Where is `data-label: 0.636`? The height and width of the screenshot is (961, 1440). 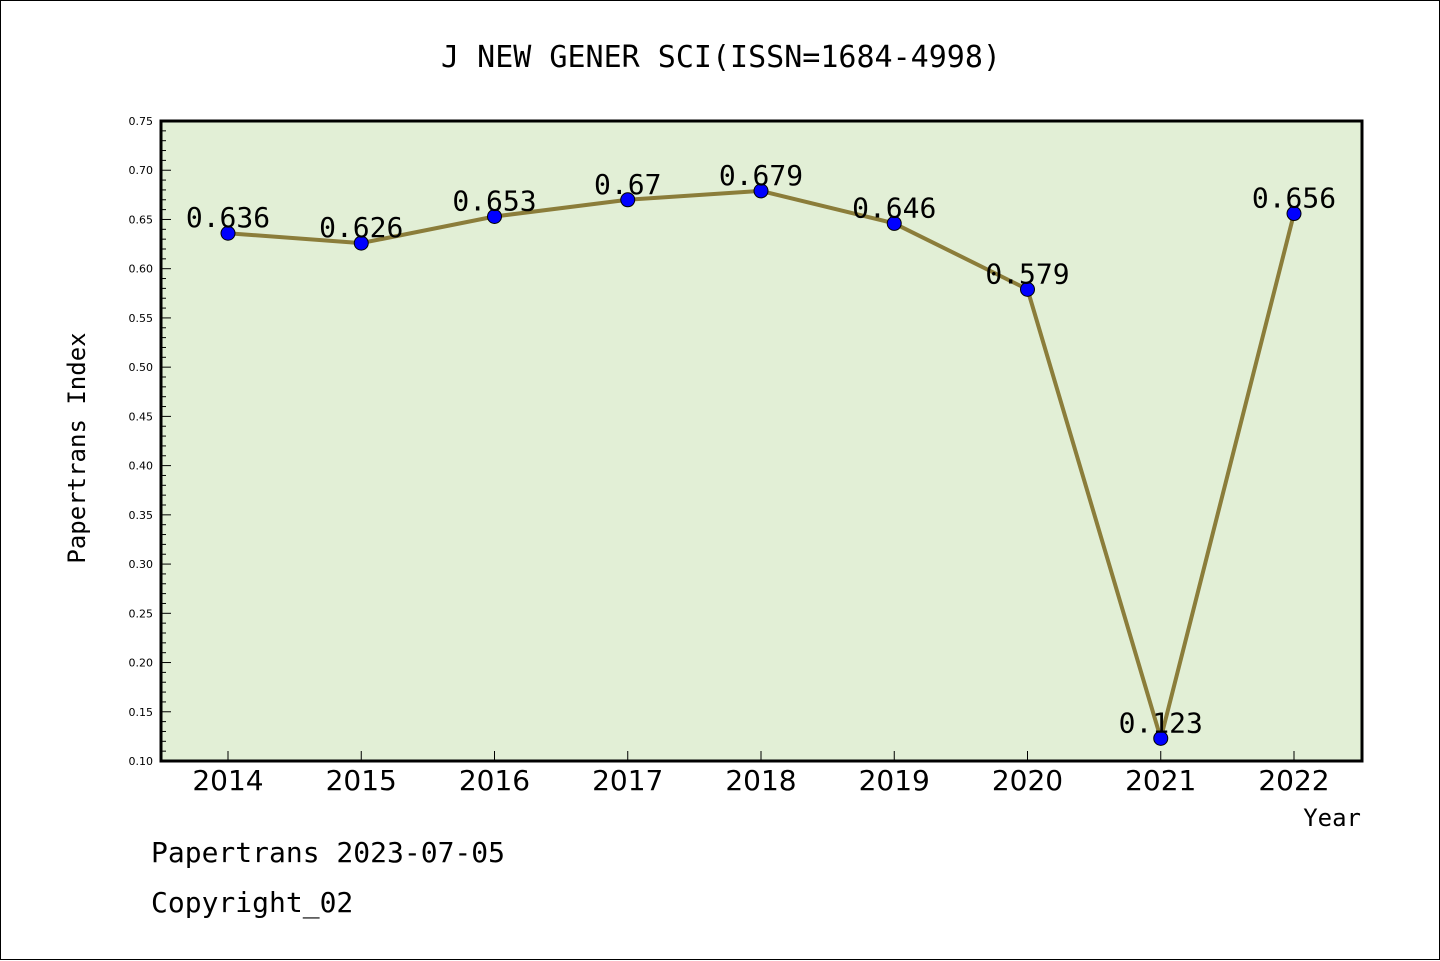
data-label: 0.636 is located at coordinates (228, 217).